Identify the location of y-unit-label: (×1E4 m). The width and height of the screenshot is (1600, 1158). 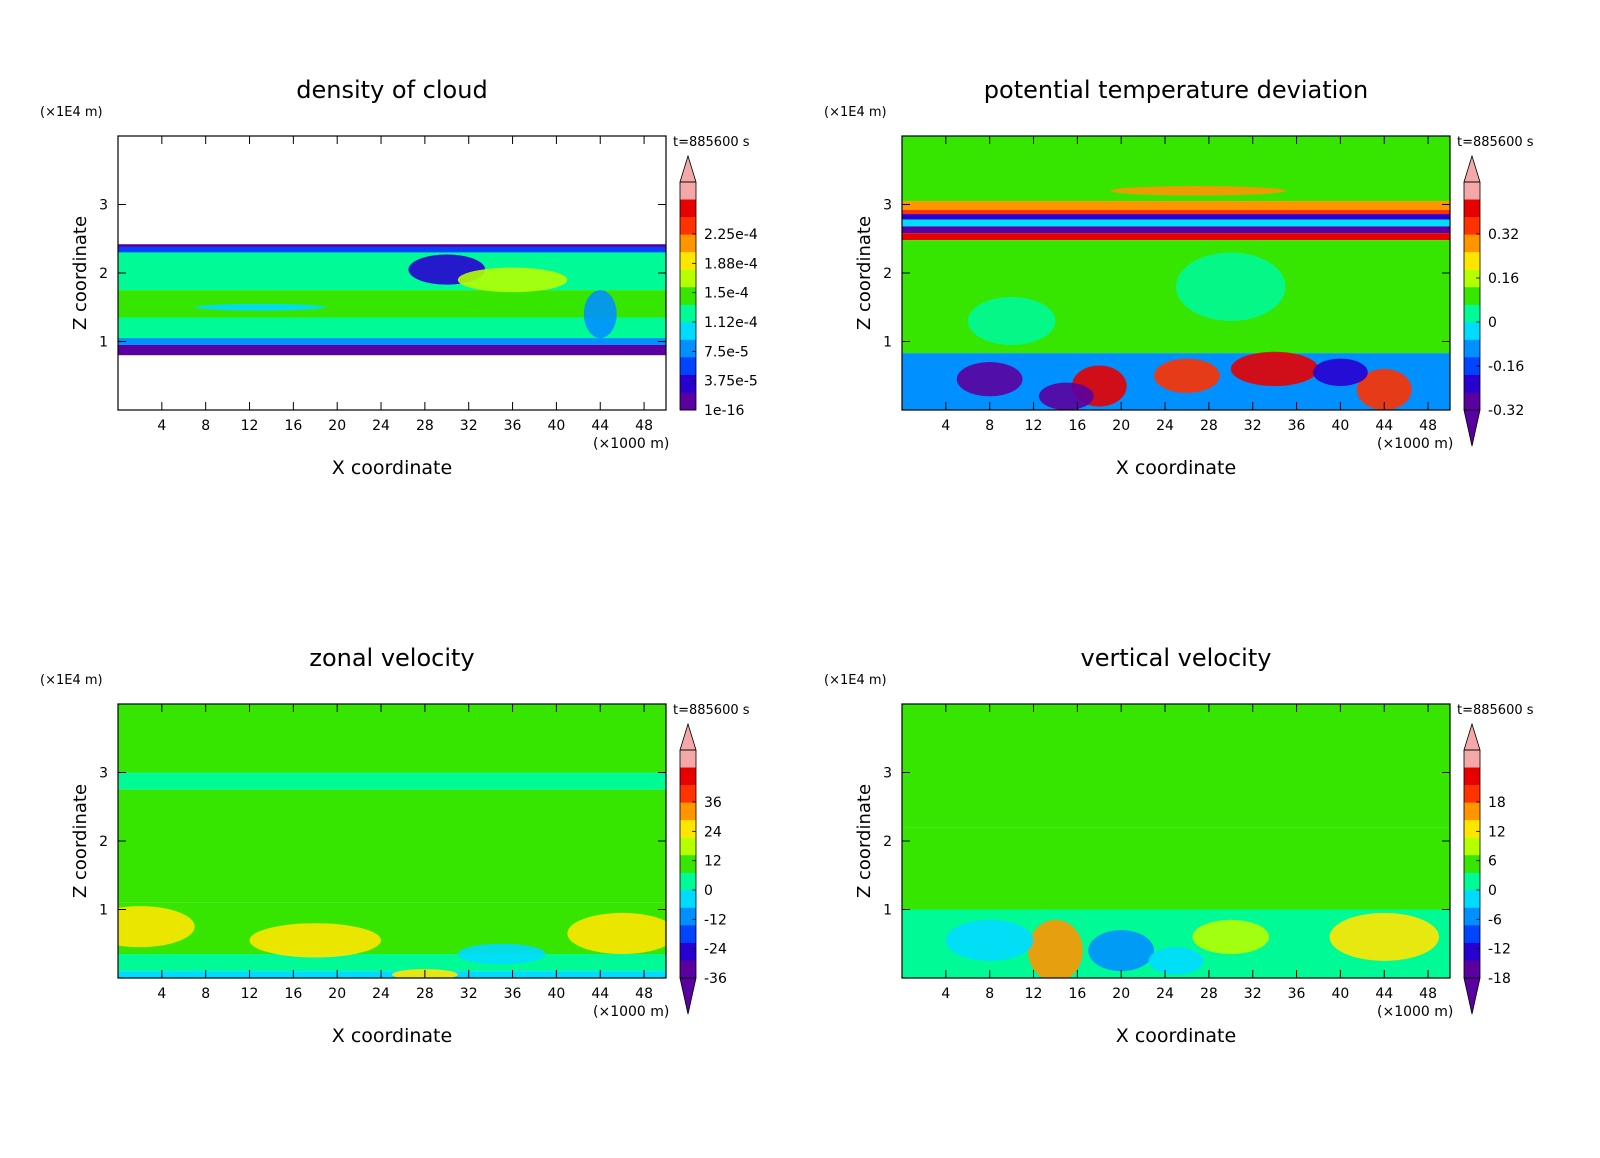
(855, 680).